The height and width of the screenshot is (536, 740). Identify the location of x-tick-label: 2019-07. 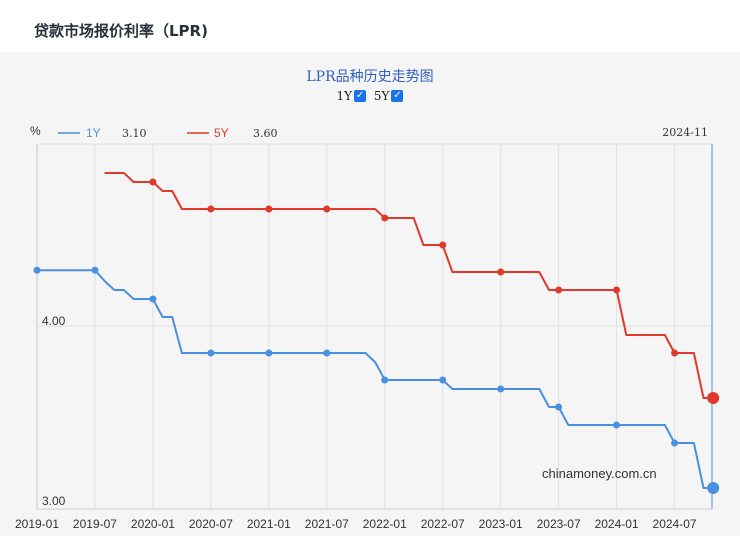
(95, 524).